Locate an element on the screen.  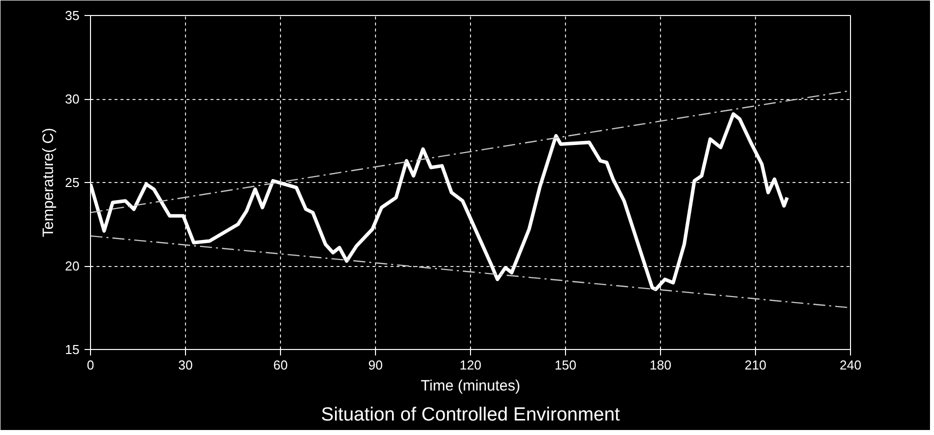
x-tick-label: 210 is located at coordinates (755, 365).